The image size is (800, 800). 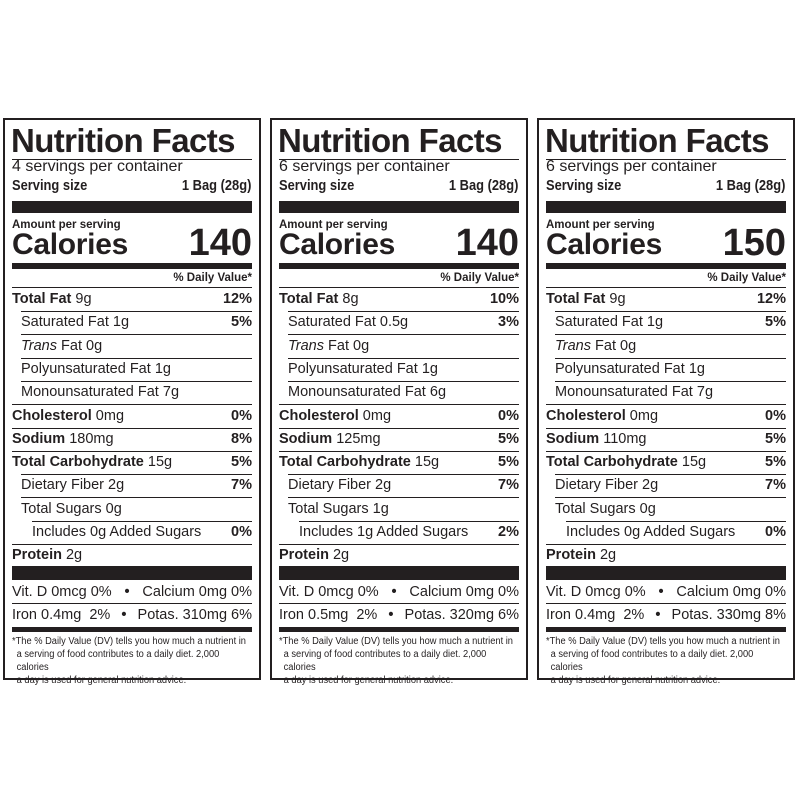 I want to click on nutrient-label: Includes 0g Added Sugars, so click(x=650, y=532).